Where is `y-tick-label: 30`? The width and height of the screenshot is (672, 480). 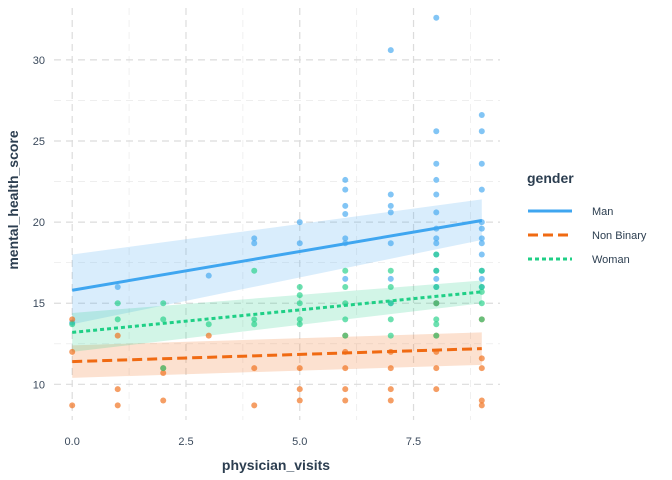 y-tick-label: 30 is located at coordinates (39, 61).